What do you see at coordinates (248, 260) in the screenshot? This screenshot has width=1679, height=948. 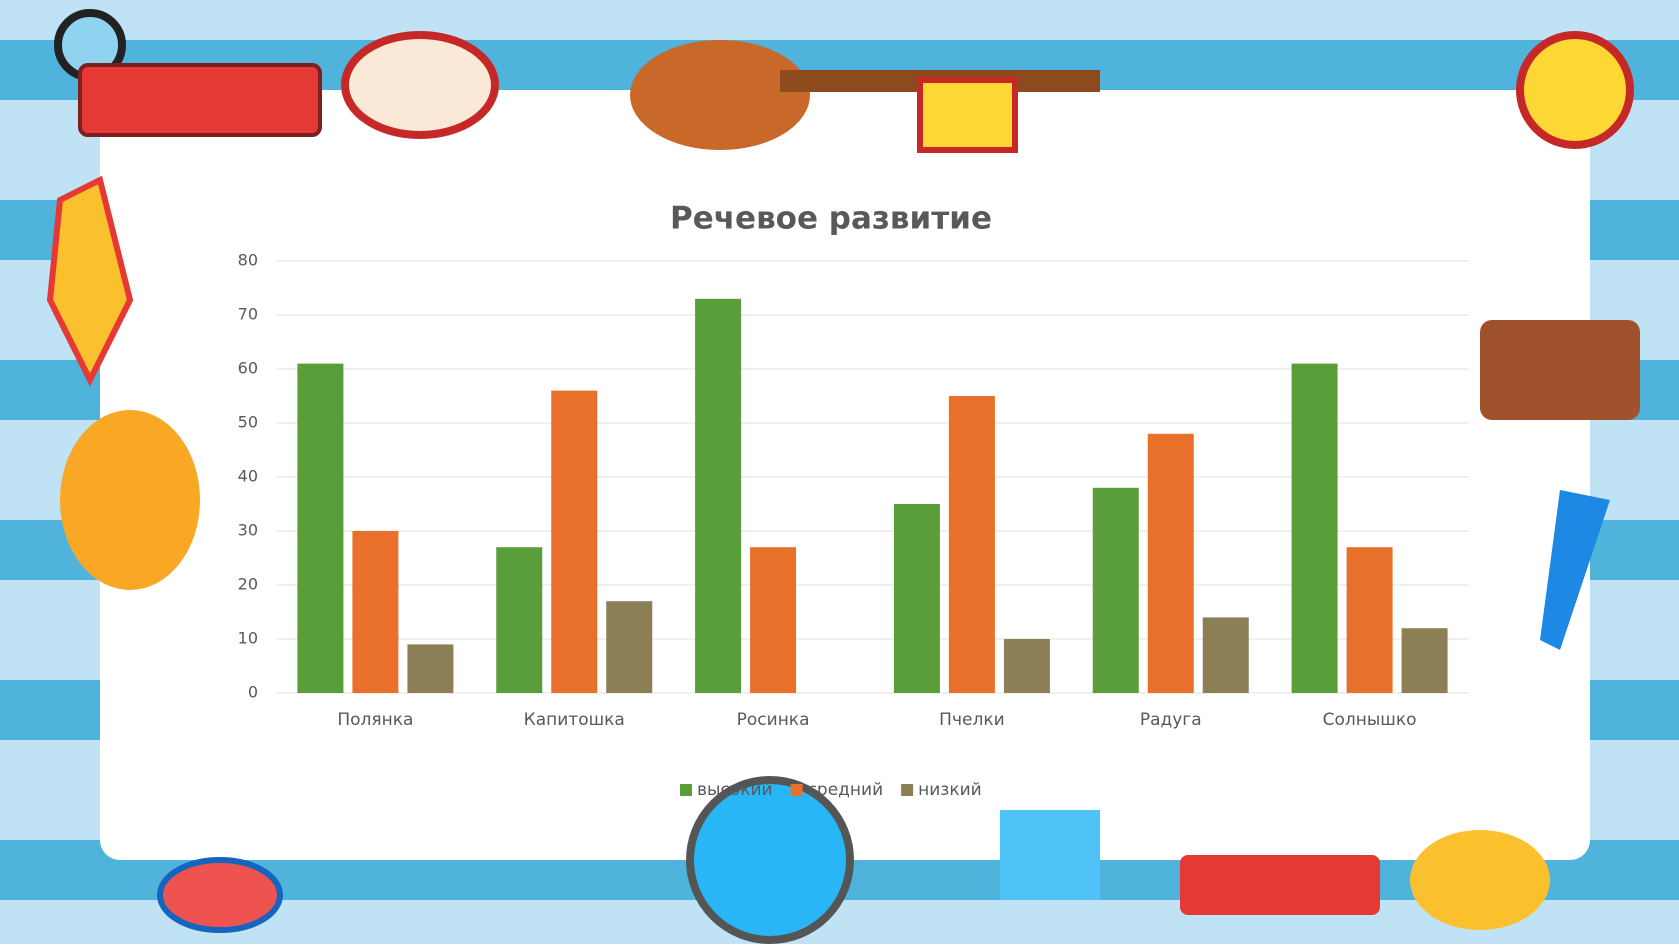 I see `y-tick-label: 80` at bounding box center [248, 260].